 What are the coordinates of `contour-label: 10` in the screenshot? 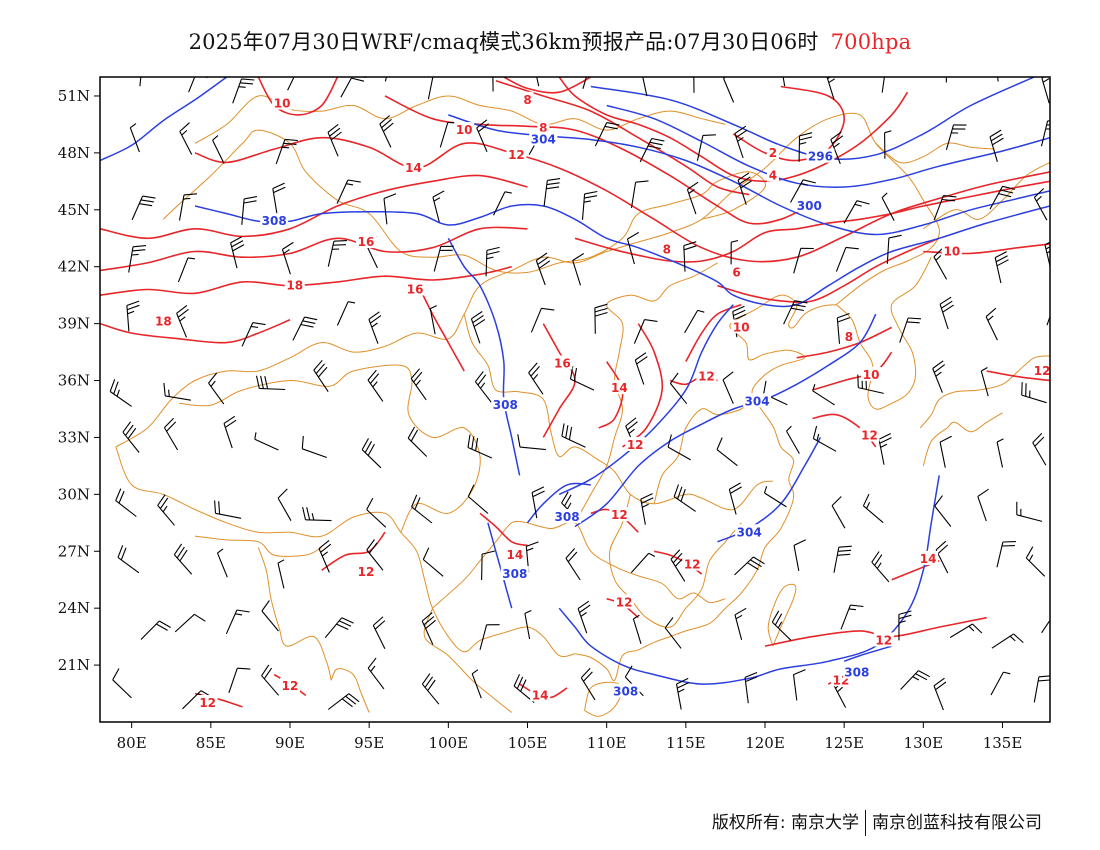 It's located at (282, 104).